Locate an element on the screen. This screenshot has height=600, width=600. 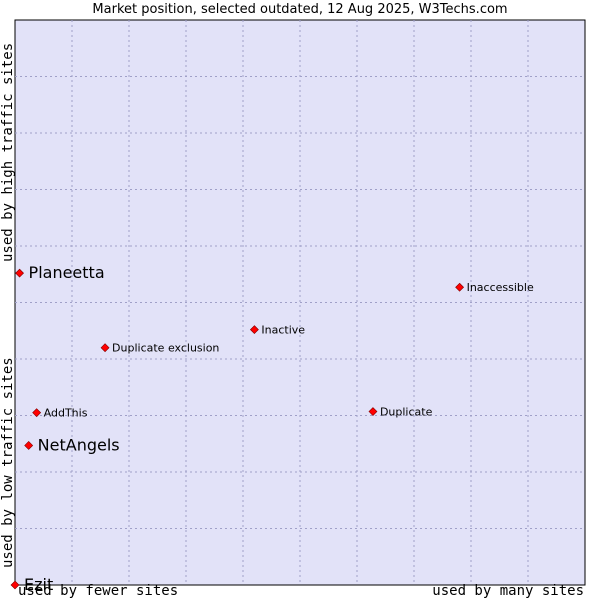
data-point: Duplicate exclusion is located at coordinates (159, 348).